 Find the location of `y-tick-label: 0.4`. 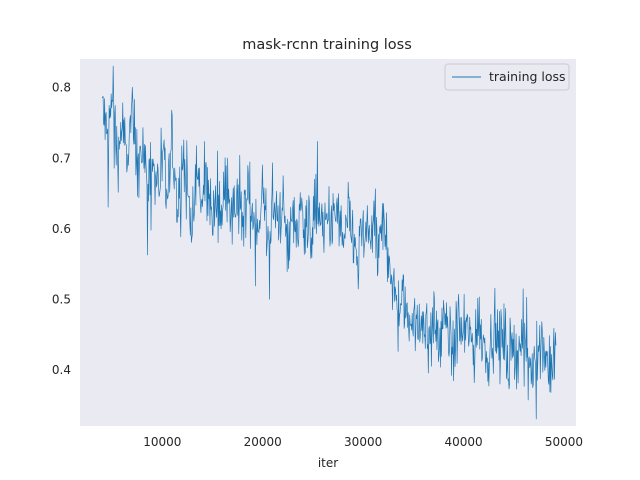

y-tick-label: 0.4 is located at coordinates (61, 370).